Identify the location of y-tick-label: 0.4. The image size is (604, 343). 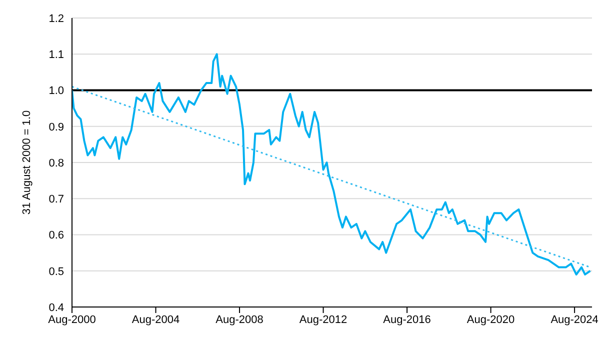
(56, 308).